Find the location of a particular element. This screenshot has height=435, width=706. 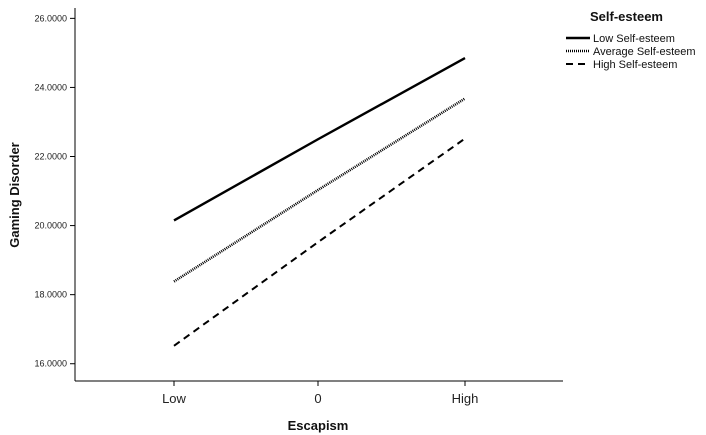

y-tick-label: 18.0000 is located at coordinates (50, 295).